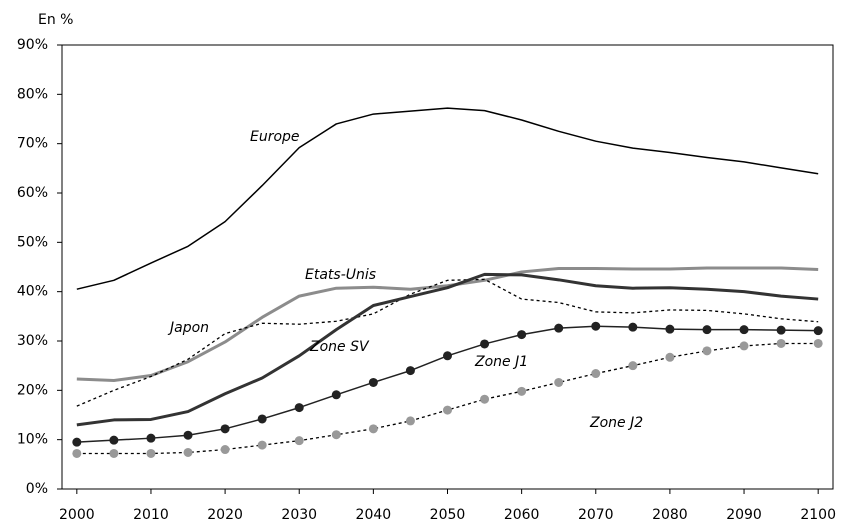 This screenshot has width=859, height=532. What do you see at coordinates (744, 515) in the screenshot?
I see `x-tick-label: 2090` at bounding box center [744, 515].